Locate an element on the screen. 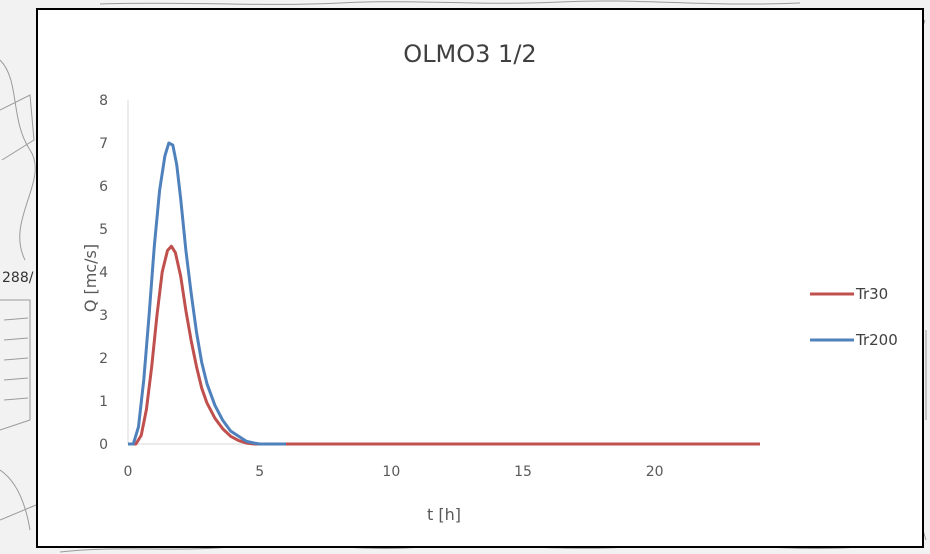 The height and width of the screenshot is (554, 930). legend-label-tr200: Tr200 is located at coordinates (876, 340).